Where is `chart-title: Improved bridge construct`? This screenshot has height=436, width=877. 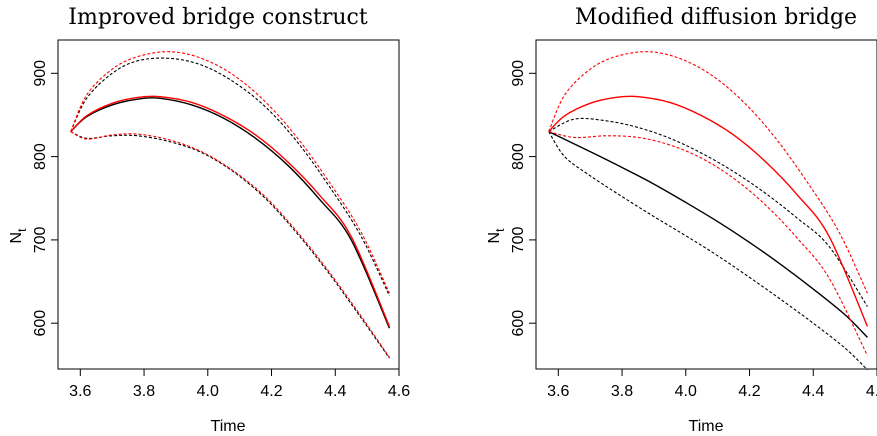
chart-title: Improved bridge construct is located at coordinates (218, 17).